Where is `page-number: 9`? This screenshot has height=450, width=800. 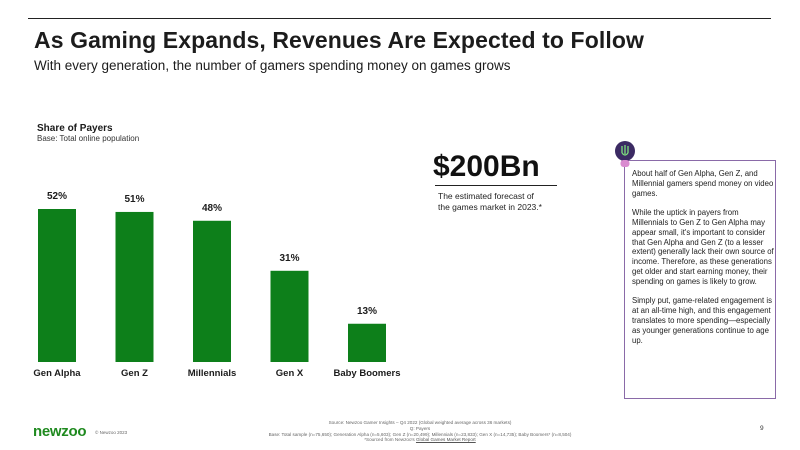
page-number: 9 is located at coordinates (762, 428).